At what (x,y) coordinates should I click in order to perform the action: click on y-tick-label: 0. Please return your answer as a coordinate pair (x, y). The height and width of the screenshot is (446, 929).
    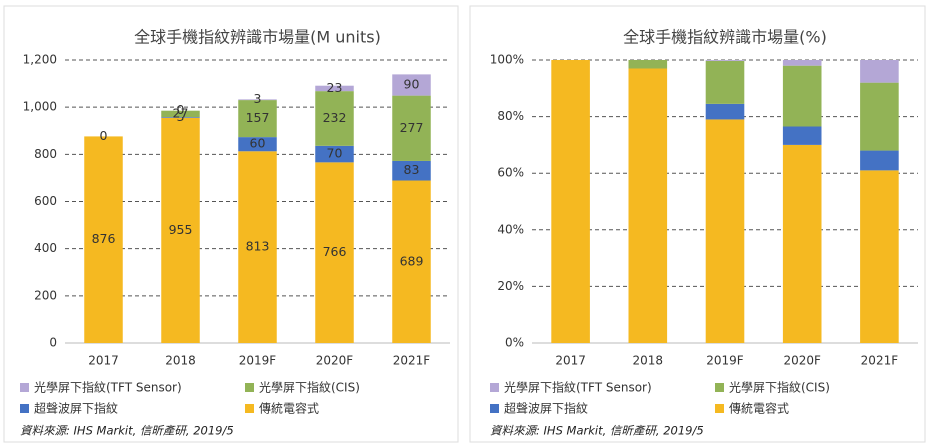
    Looking at the image, I should click on (53, 343).